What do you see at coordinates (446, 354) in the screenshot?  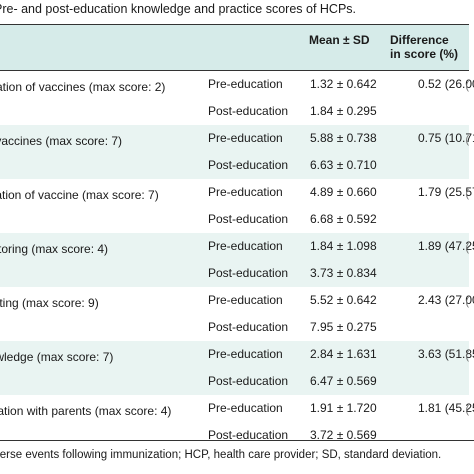 I see `difference-value: 3.63 (51.85)` at bounding box center [446, 354].